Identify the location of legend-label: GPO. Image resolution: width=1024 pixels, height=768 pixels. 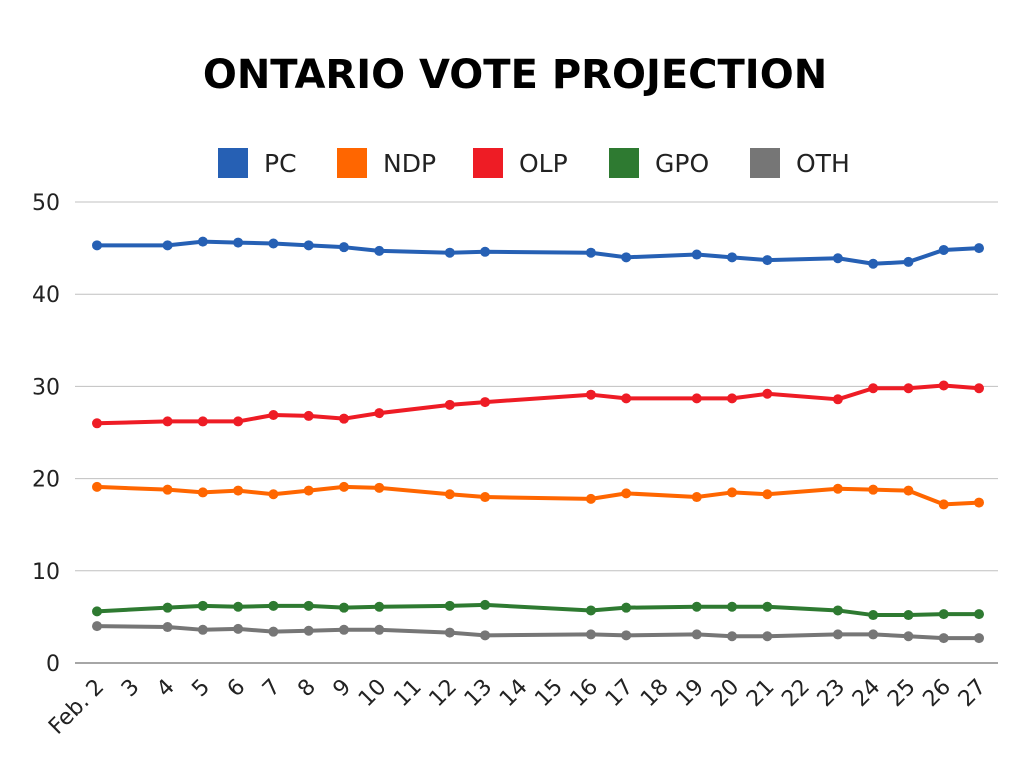
(682, 163).